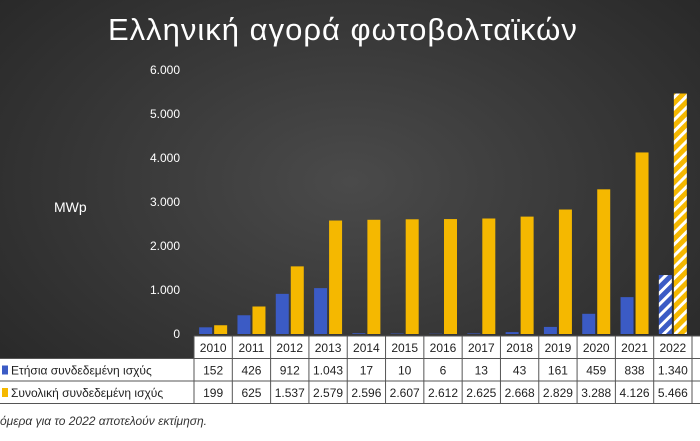  Describe the element at coordinates (328, 348) in the screenshot. I see `category-label: 2013` at that location.